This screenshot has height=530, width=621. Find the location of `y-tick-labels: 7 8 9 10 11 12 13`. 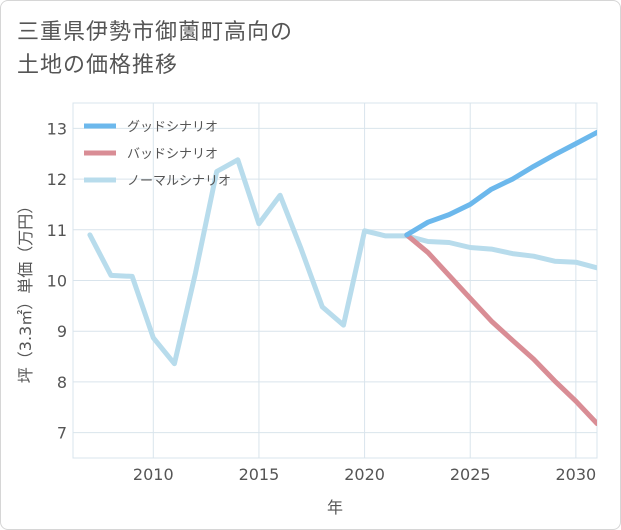

y-tick-labels: 7 8 9 10 11 12 13 is located at coordinates (57, 280).